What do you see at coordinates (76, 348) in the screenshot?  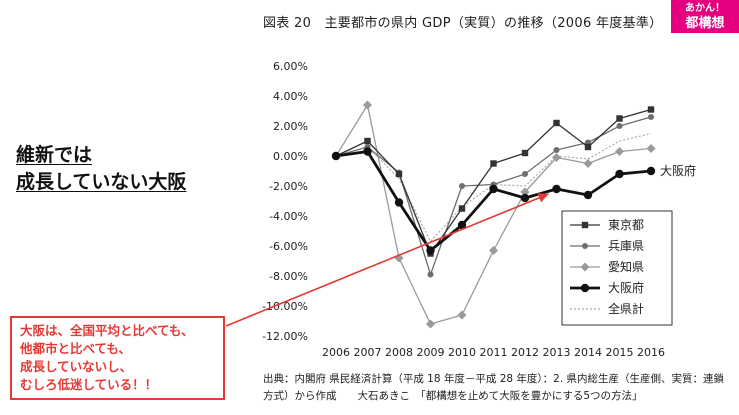 I see `callout-line-2: 他都市と比べても、` at bounding box center [76, 348].